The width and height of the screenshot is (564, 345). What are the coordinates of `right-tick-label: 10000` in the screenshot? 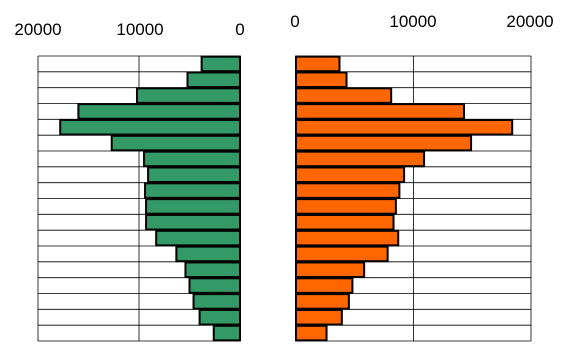 It's located at (412, 21).